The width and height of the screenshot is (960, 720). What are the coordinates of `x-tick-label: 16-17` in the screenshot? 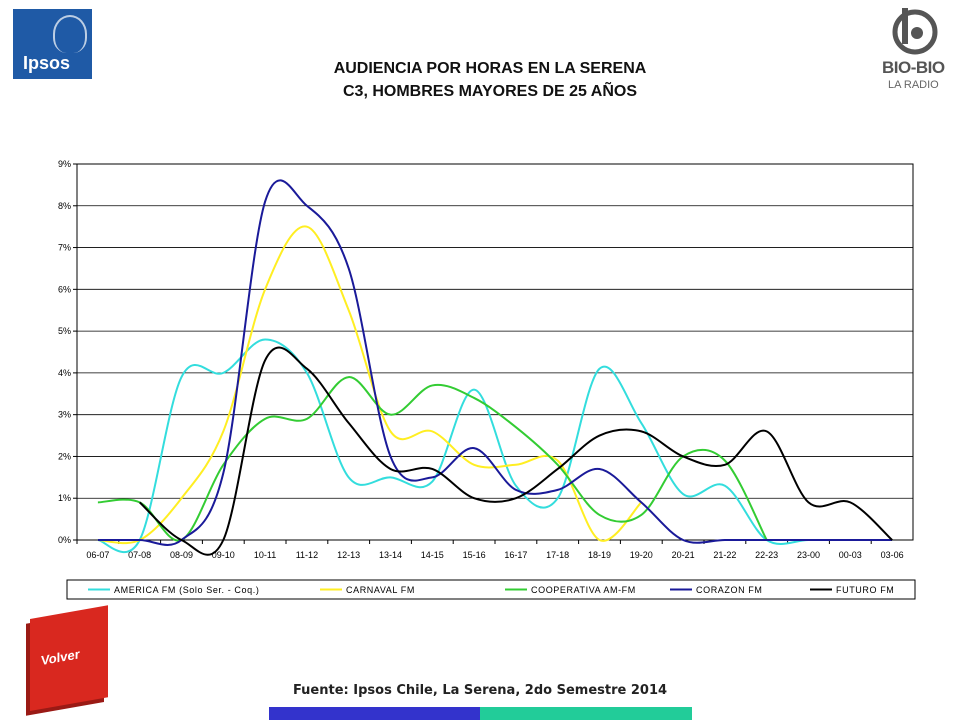 It's located at (515, 555).